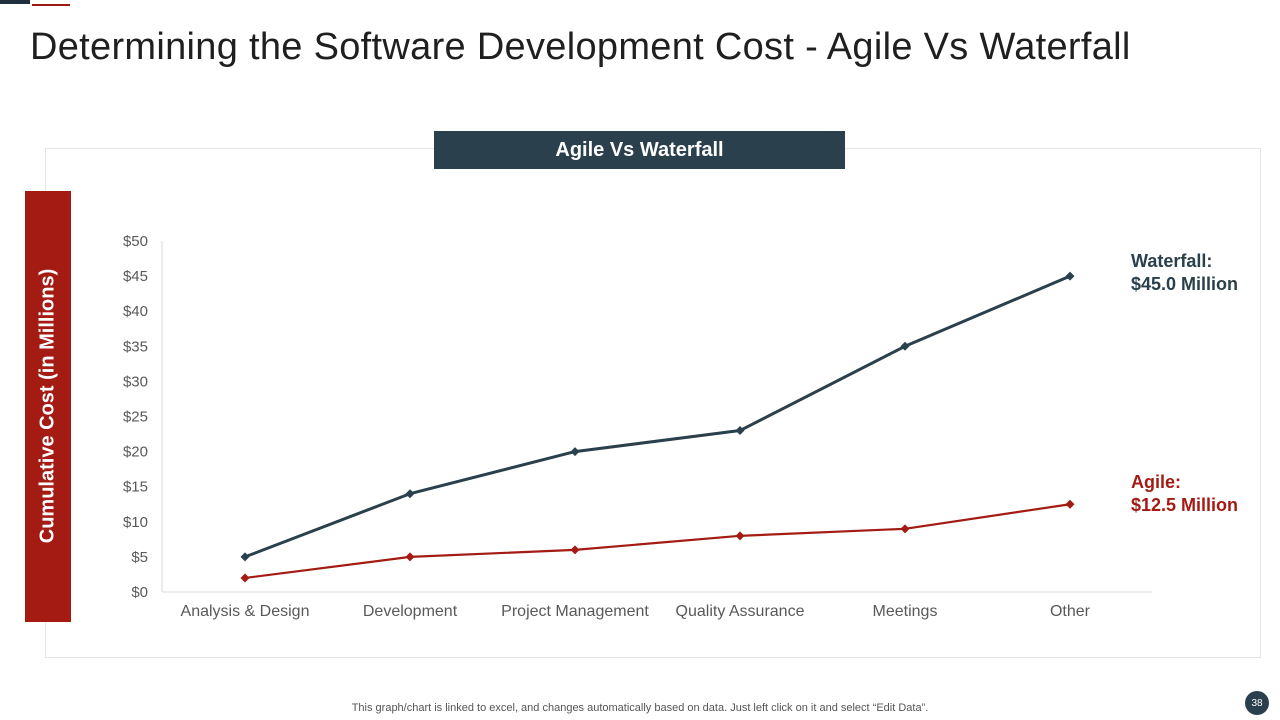 The width and height of the screenshot is (1280, 720). I want to click on x-tick-label: Meetings, so click(905, 611).